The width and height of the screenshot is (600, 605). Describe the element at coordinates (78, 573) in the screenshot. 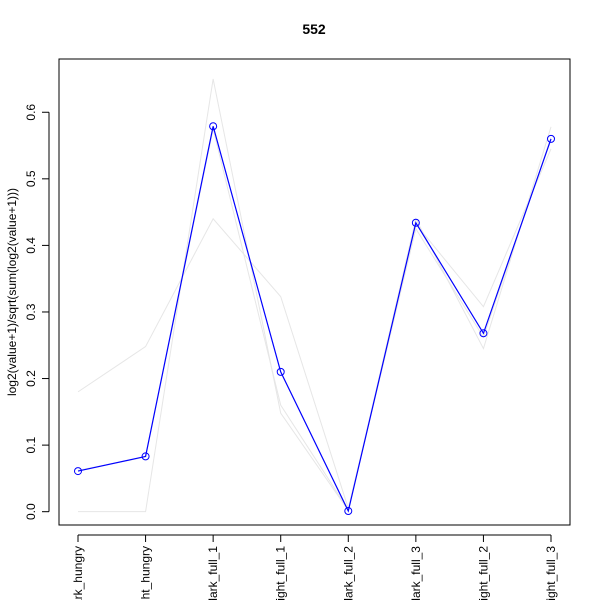

I see `x-tick-label-0: dark_hungry` at that location.